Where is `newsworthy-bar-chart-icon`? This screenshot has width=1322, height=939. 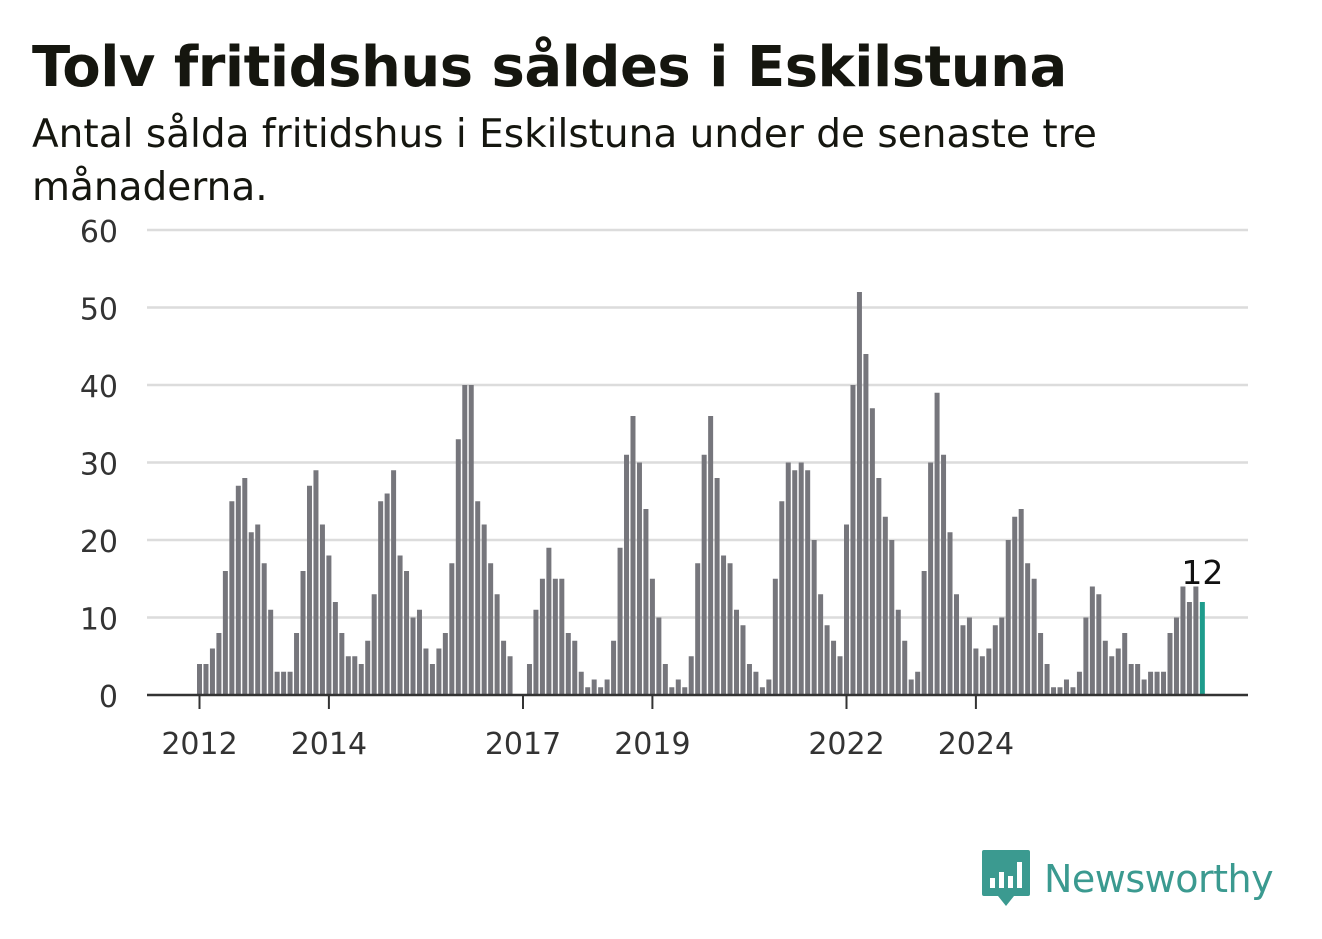 newsworthy-bar-chart-icon is located at coordinates (1006, 878).